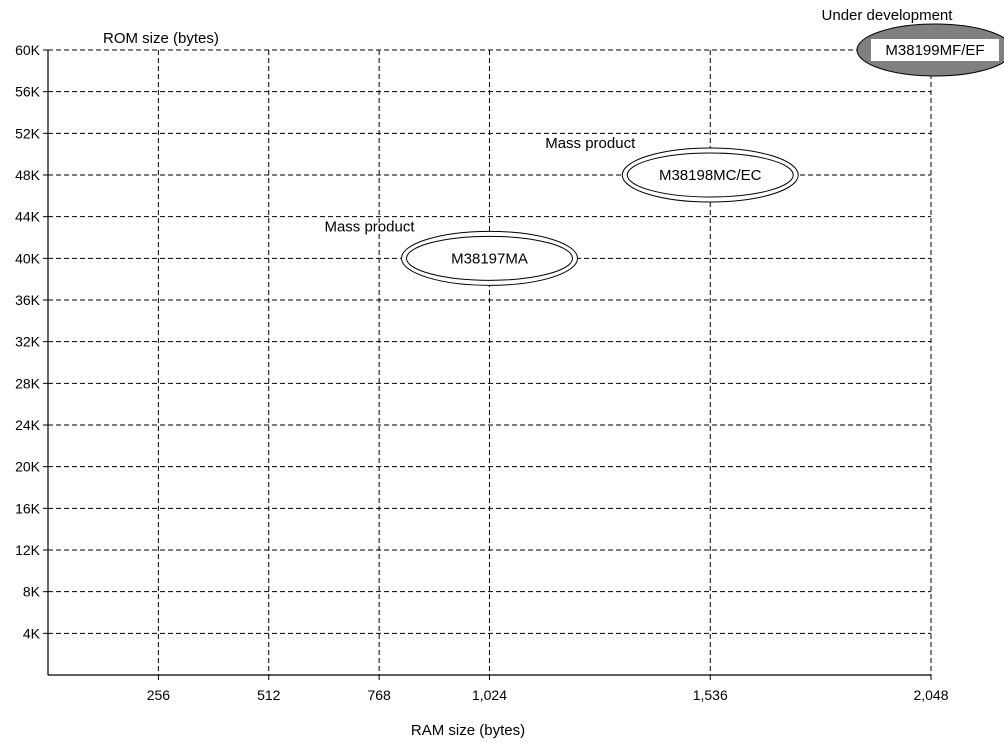  I want to click on y-tick-label: 32K, so click(28, 342).